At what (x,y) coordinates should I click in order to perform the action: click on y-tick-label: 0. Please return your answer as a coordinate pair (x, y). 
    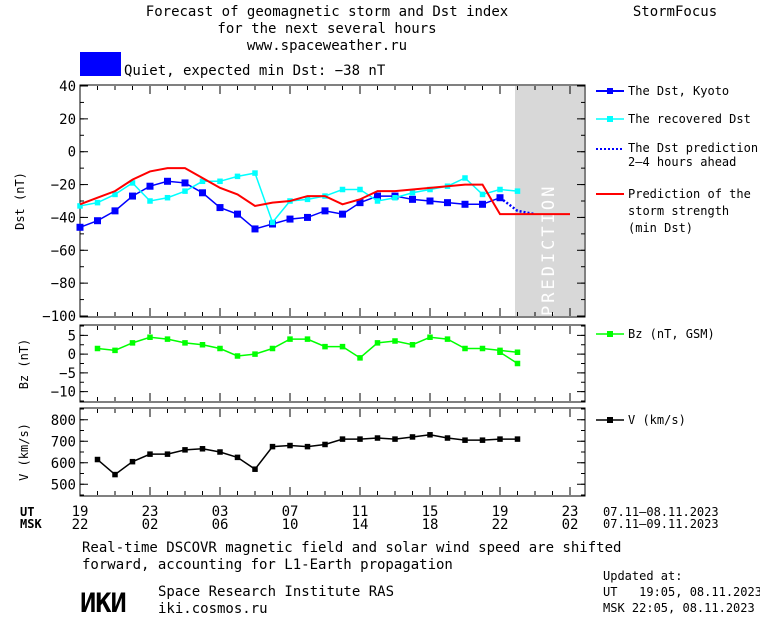
    Looking at the image, I should click on (72, 153).